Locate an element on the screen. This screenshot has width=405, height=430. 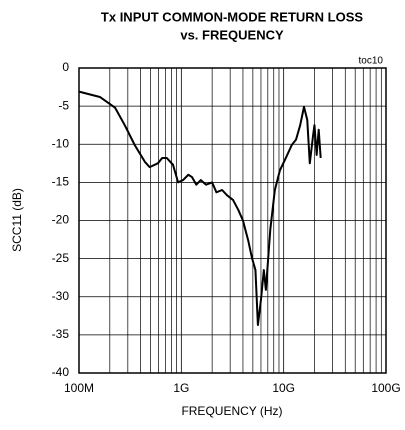
annotation: toc10 is located at coordinates (371, 61).